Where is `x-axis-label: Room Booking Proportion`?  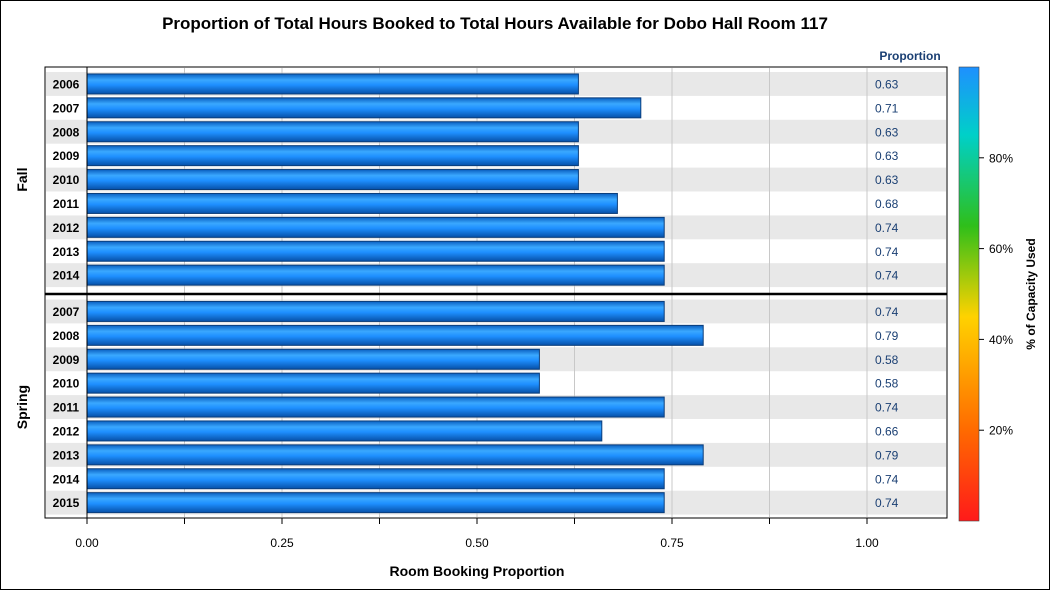
x-axis-label: Room Booking Proportion is located at coordinates (477, 571).